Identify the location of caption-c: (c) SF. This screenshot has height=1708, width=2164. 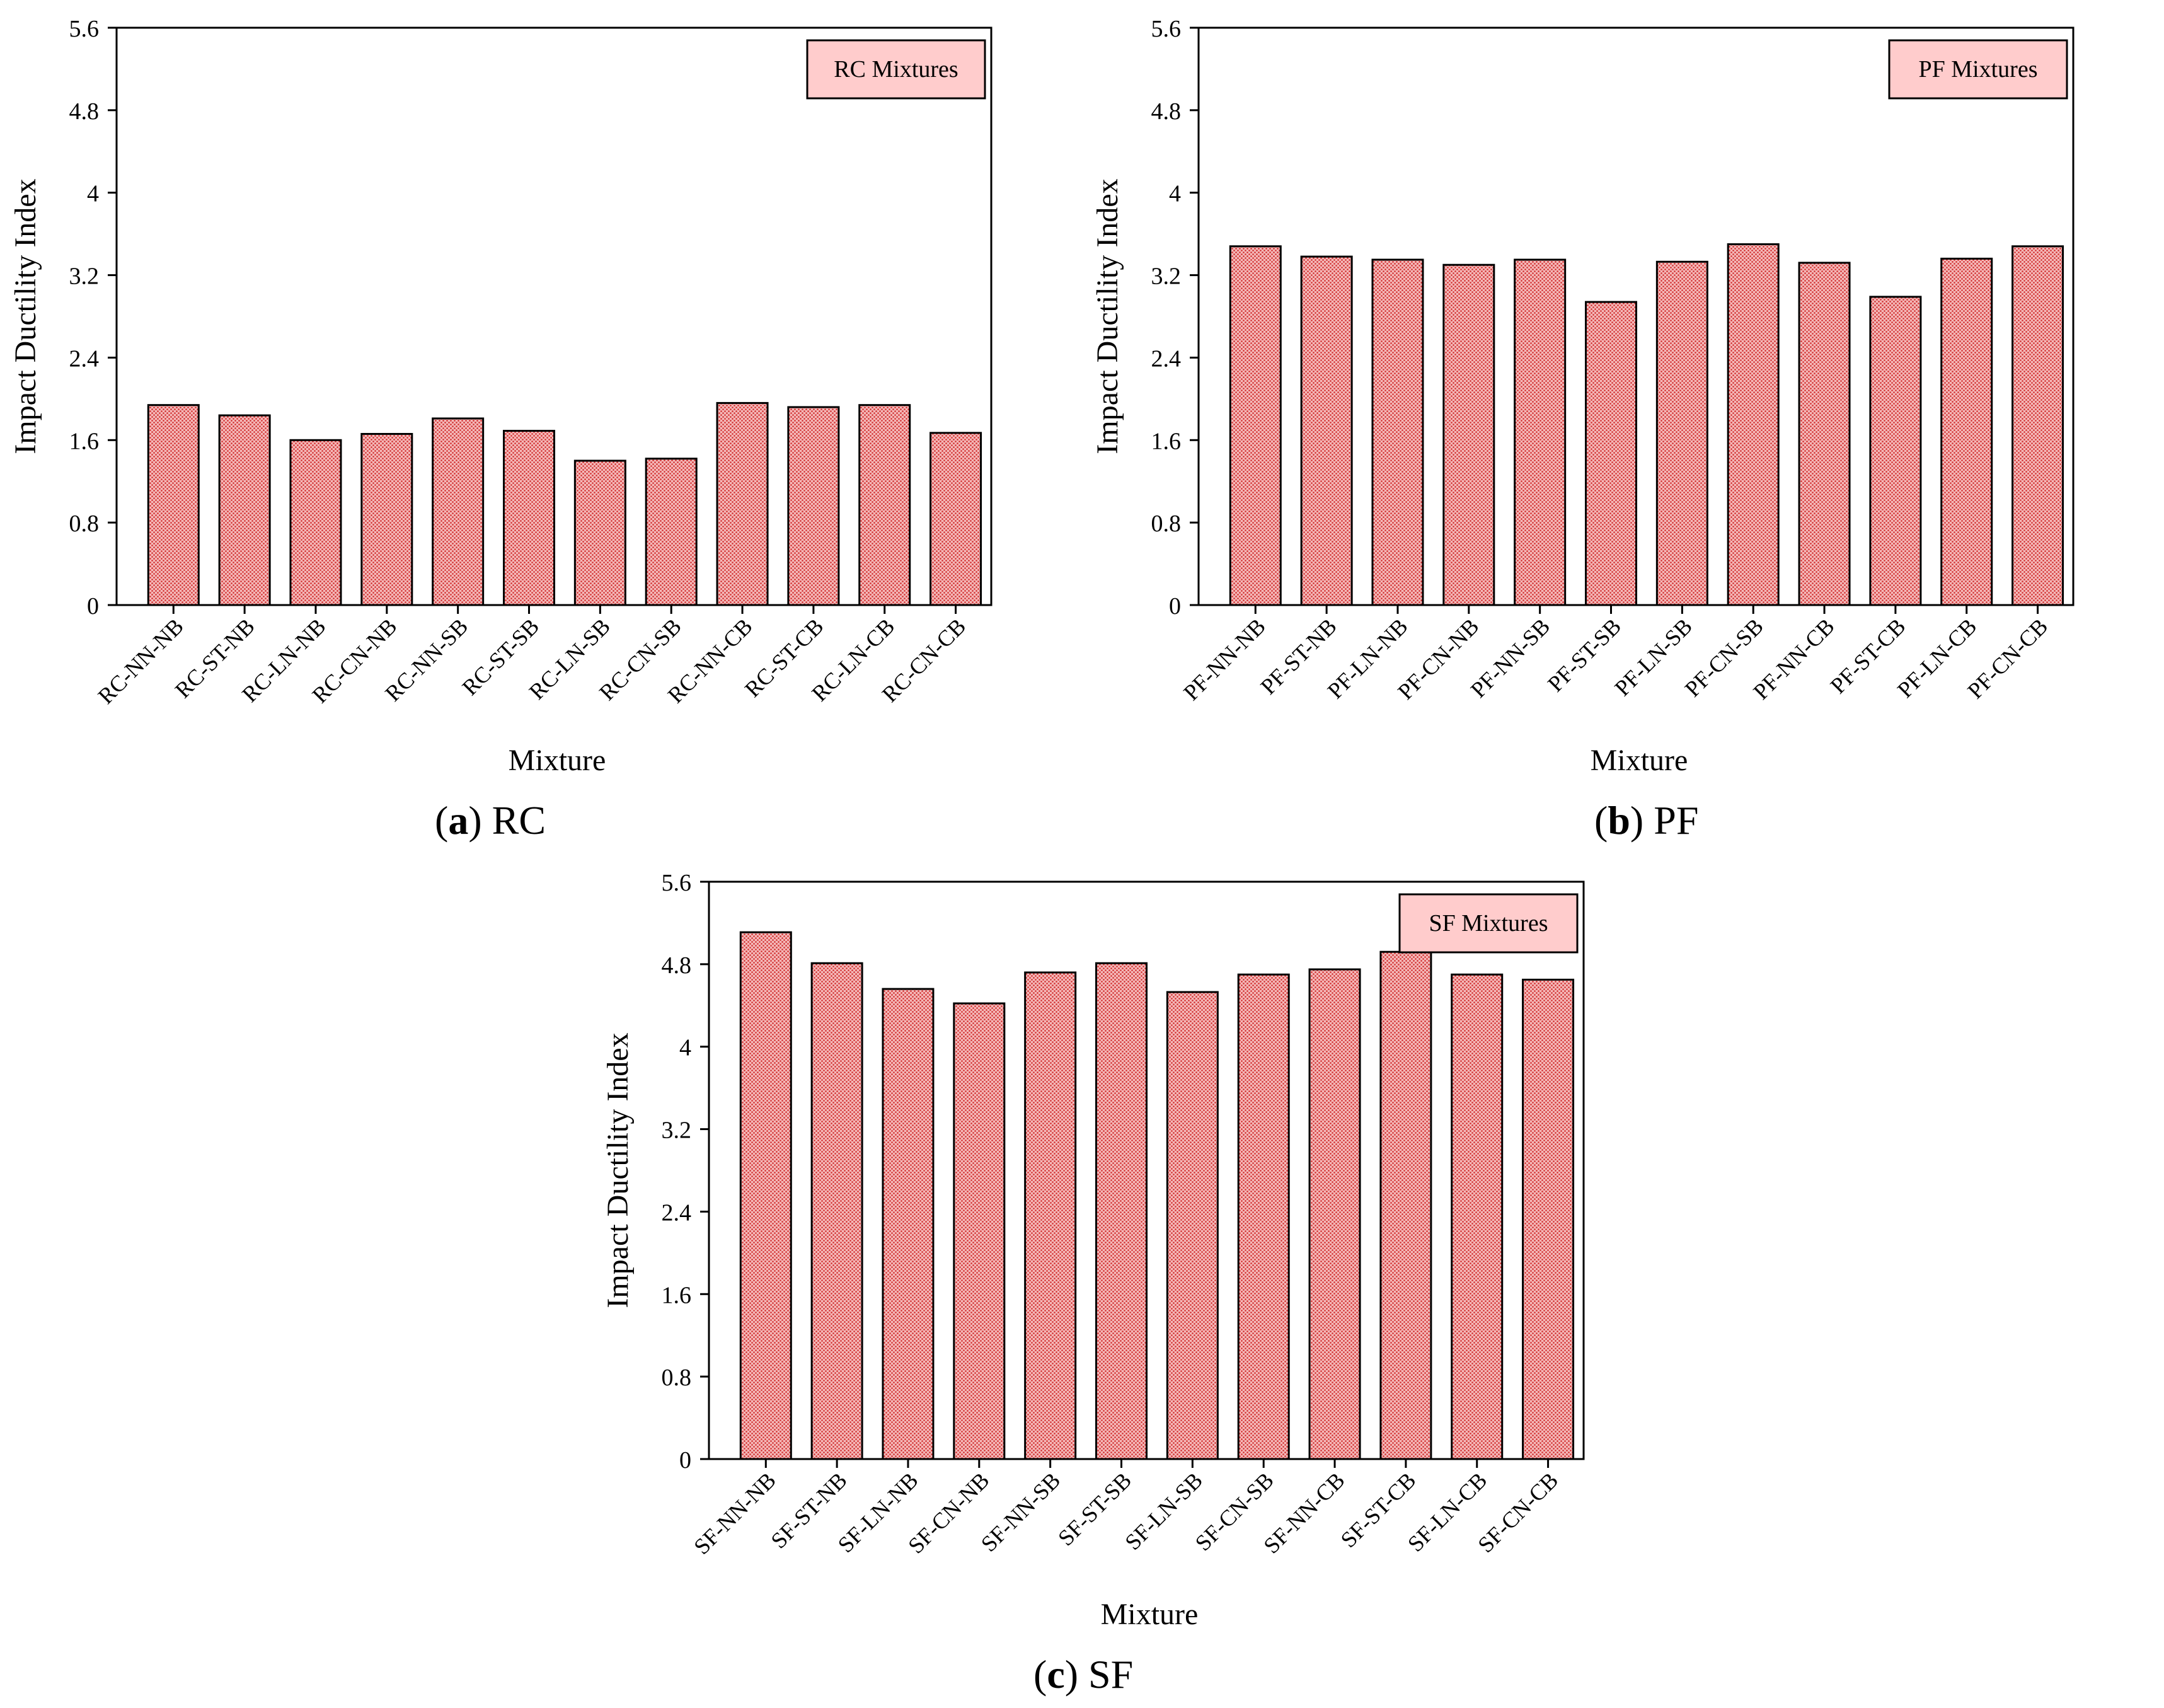
(1083, 1675).